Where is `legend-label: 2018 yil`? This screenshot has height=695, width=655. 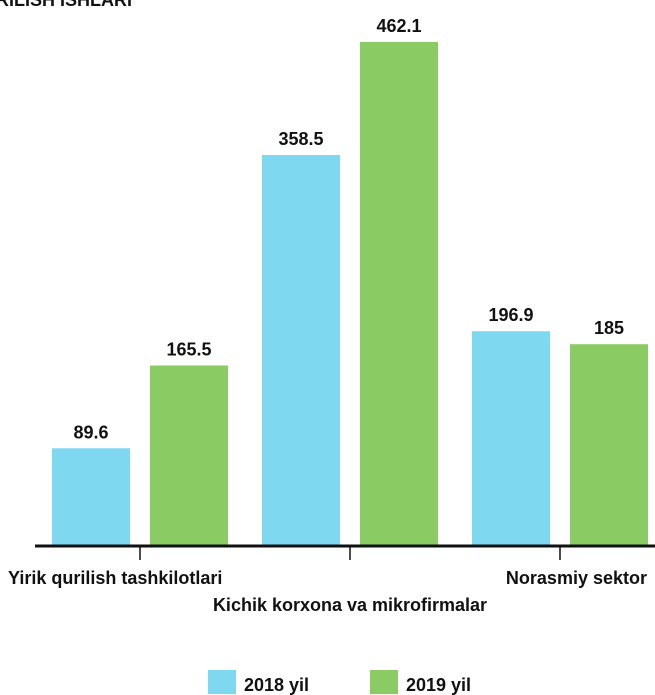 legend-label: 2018 yil is located at coordinates (276, 685).